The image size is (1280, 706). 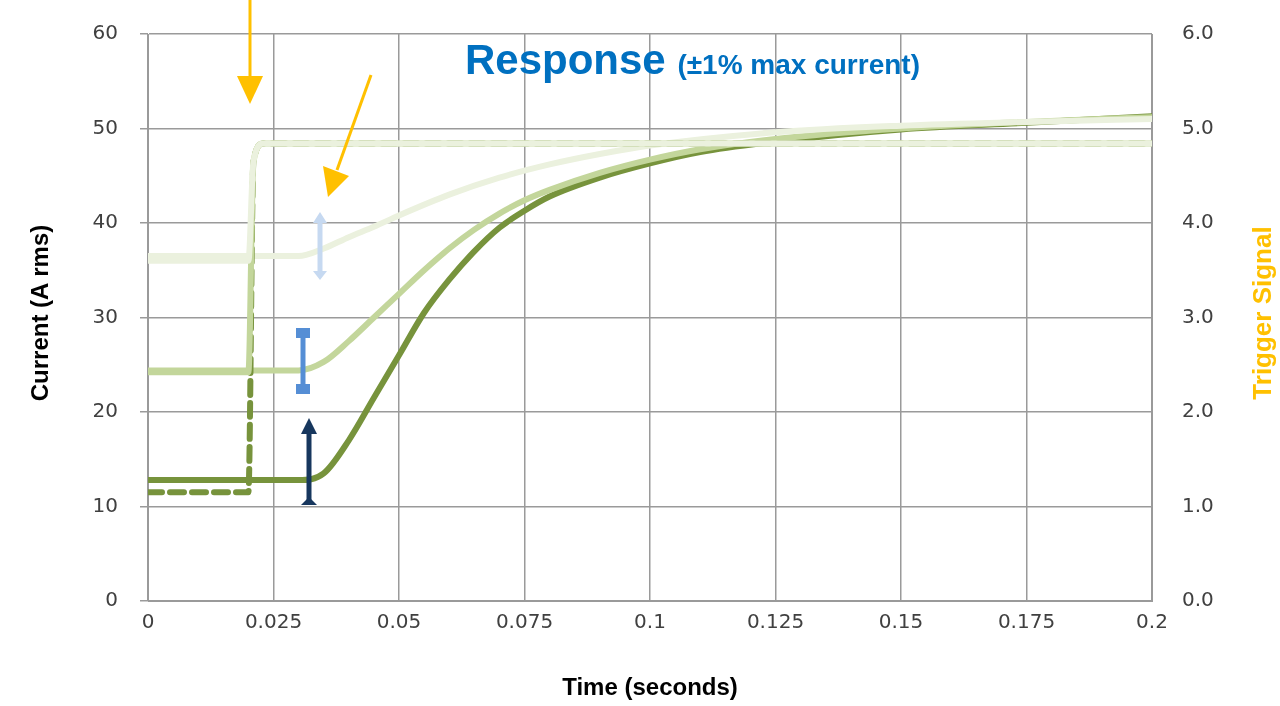 I want to click on y-tick-label: 50, so click(x=105, y=126).